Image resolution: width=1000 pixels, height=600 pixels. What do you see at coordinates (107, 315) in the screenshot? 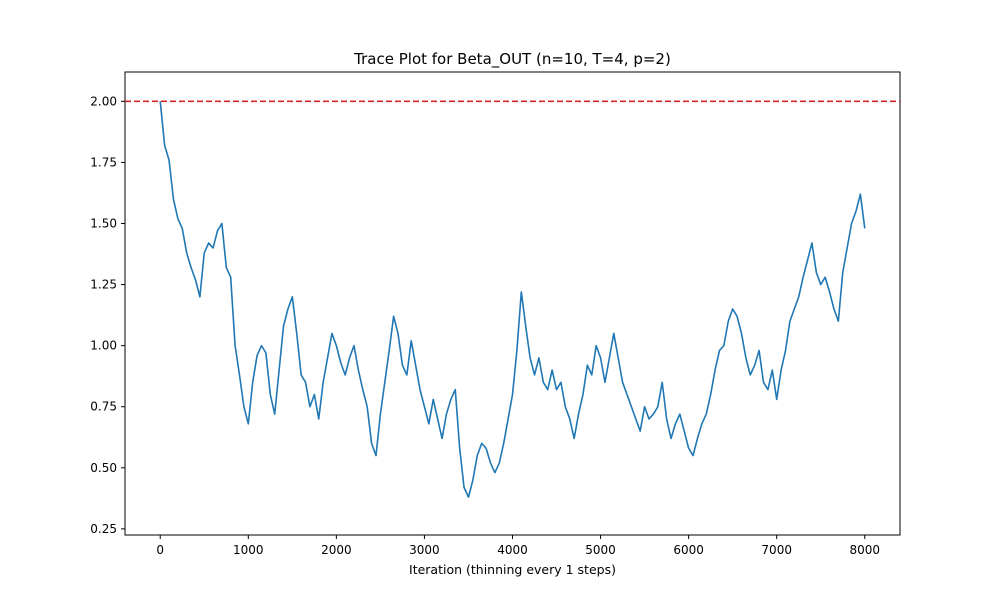
I see `y-axis-ticks: 0.25 0.50 0.75 1.00 1.25 1.50 1.75 2.00` at bounding box center [107, 315].